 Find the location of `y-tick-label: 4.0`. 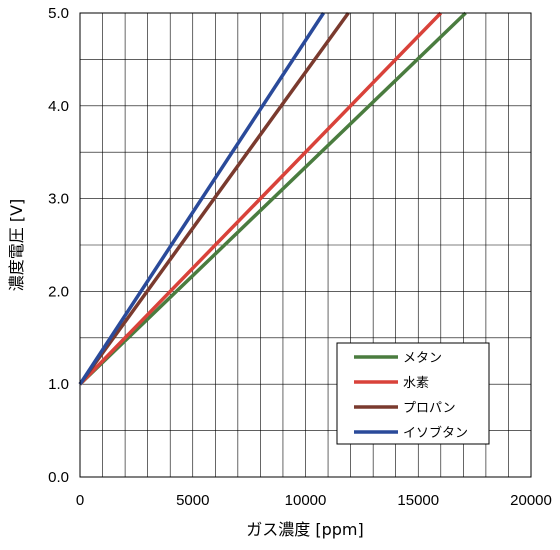

y-tick-label: 4.0 is located at coordinates (58, 106).